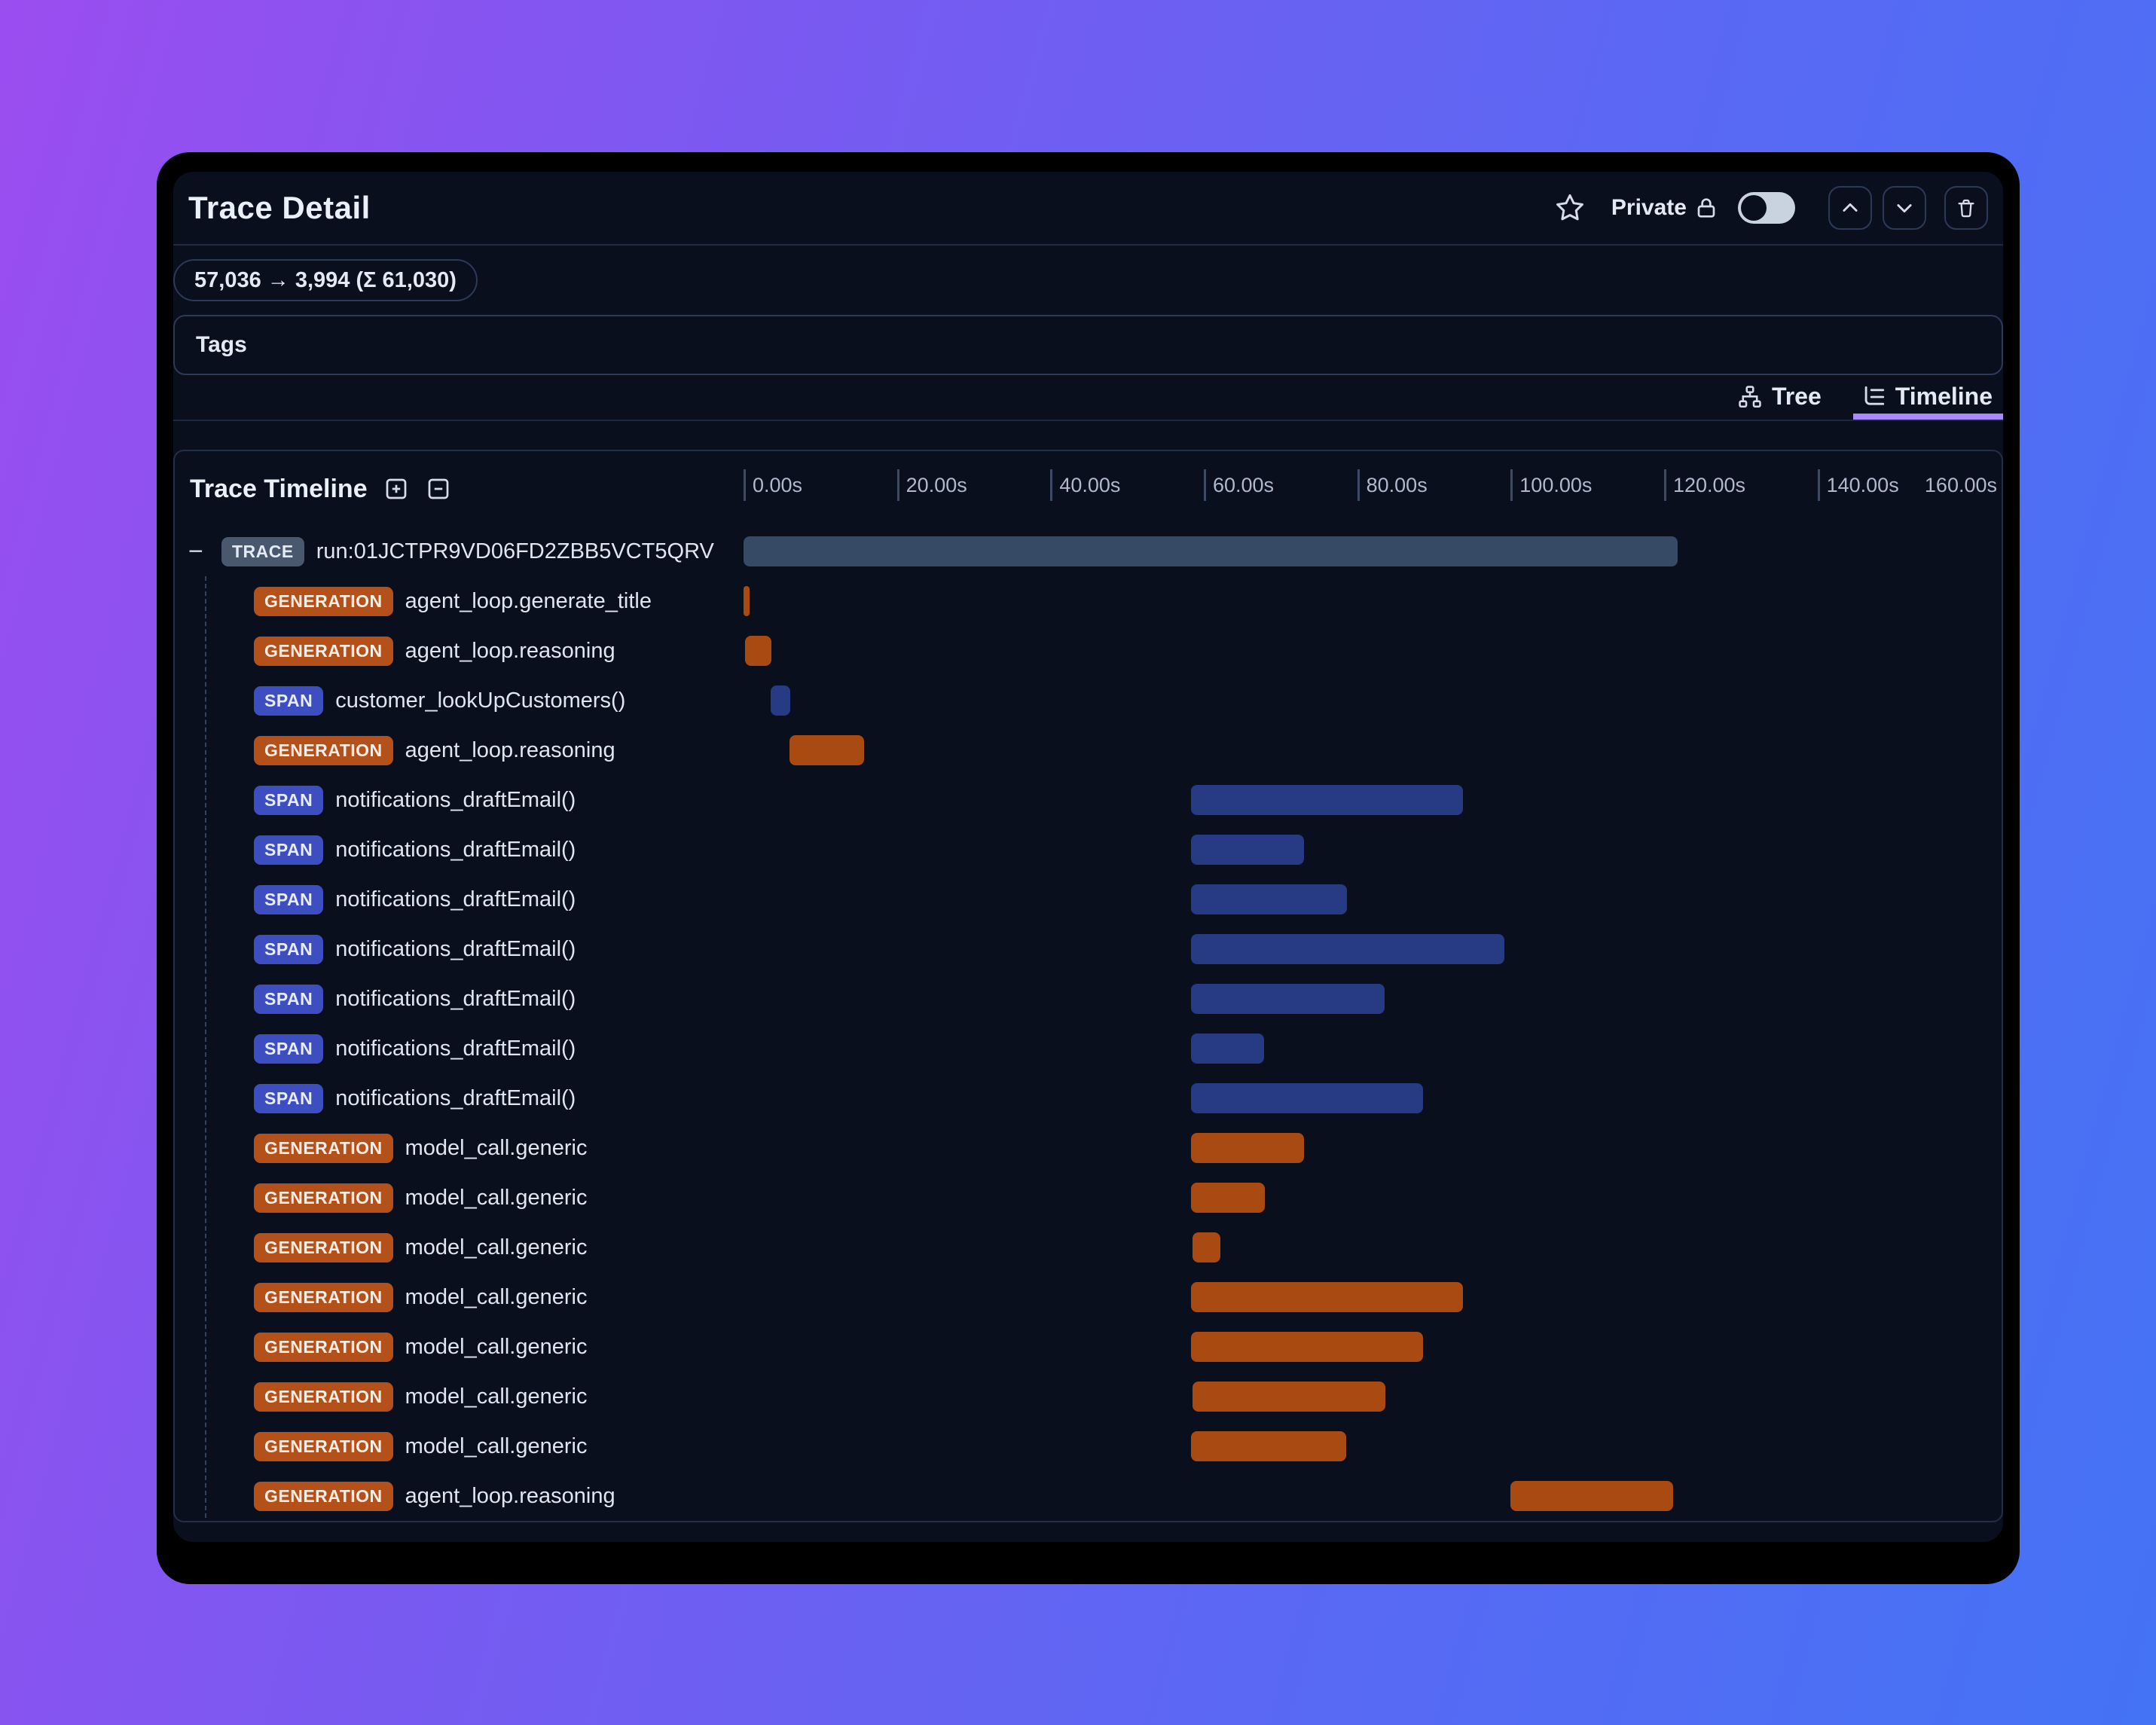  What do you see at coordinates (396, 489) in the screenshot?
I see `expand-all-button` at bounding box center [396, 489].